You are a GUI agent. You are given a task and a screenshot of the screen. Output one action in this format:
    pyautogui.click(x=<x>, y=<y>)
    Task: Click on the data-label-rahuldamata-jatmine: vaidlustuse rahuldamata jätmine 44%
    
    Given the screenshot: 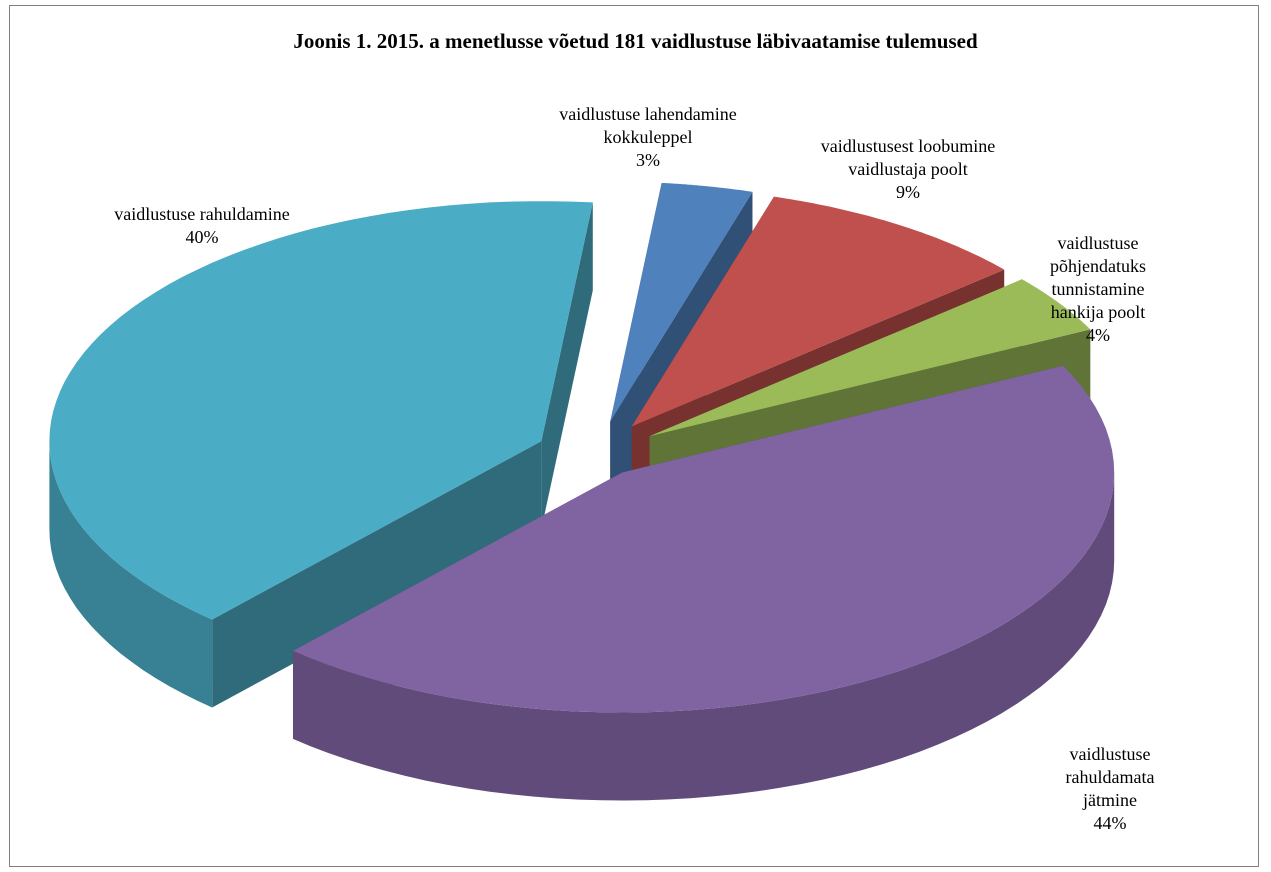 What is the action you would take?
    pyautogui.click(x=1110, y=789)
    